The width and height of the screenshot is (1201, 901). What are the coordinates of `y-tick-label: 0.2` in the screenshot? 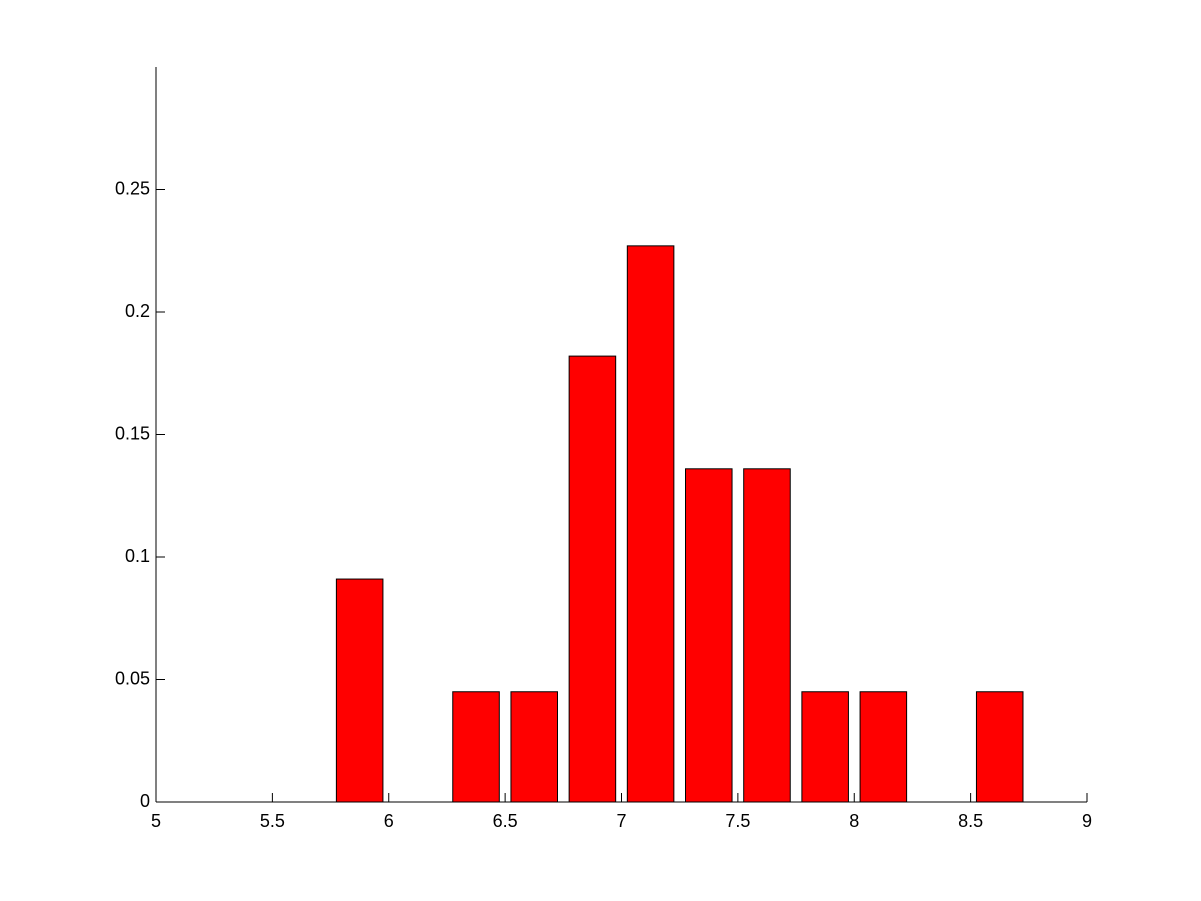 It's located at (137, 311).